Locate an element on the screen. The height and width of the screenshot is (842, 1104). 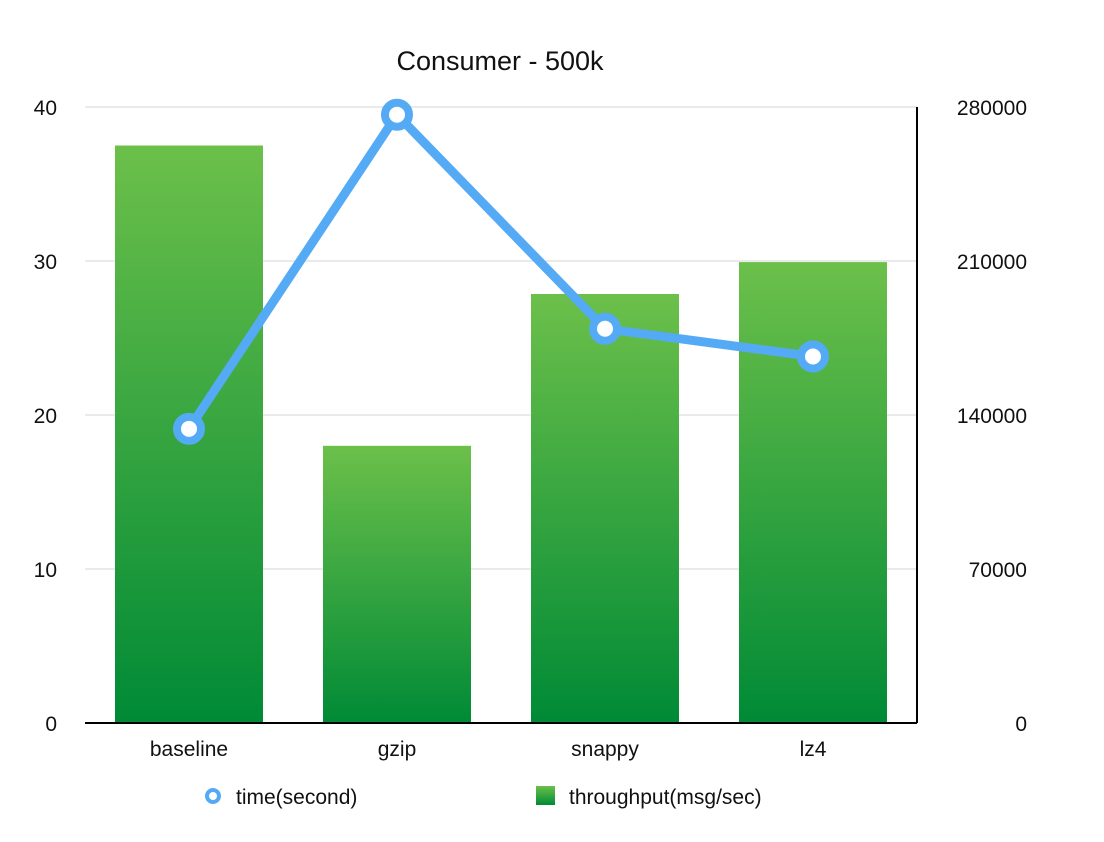
left-y-tick-label: 10 is located at coordinates (45, 570).